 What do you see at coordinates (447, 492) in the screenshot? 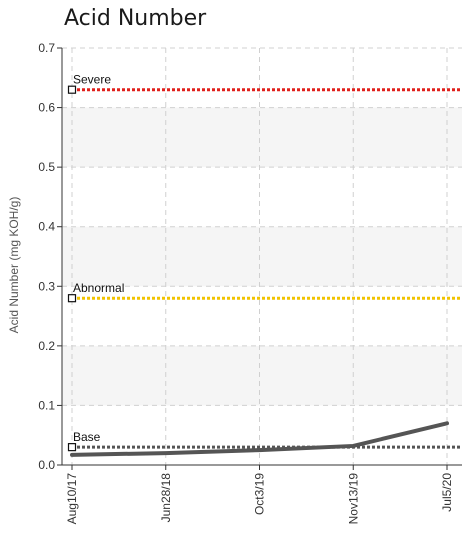
I see `x-tick-label: Jul5/20` at bounding box center [447, 492].